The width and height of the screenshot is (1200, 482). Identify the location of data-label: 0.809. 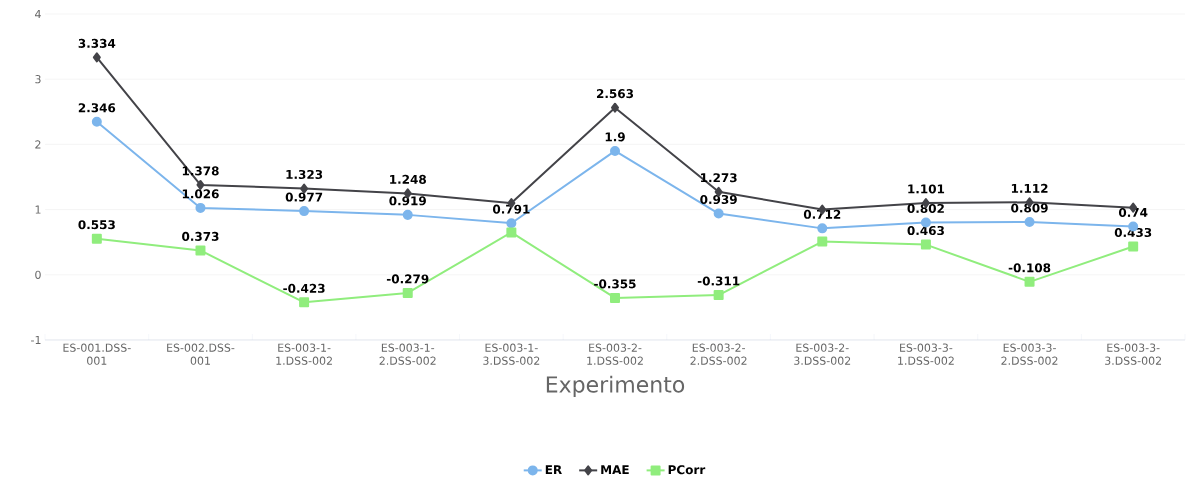
(1029, 208).